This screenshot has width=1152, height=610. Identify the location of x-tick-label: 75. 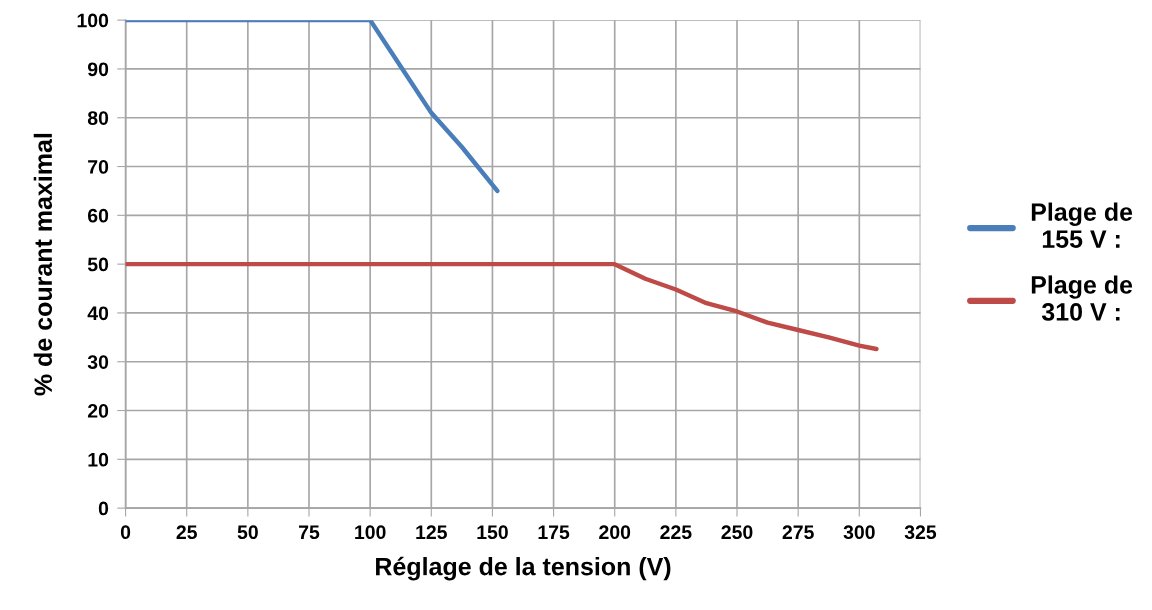
(309, 532).